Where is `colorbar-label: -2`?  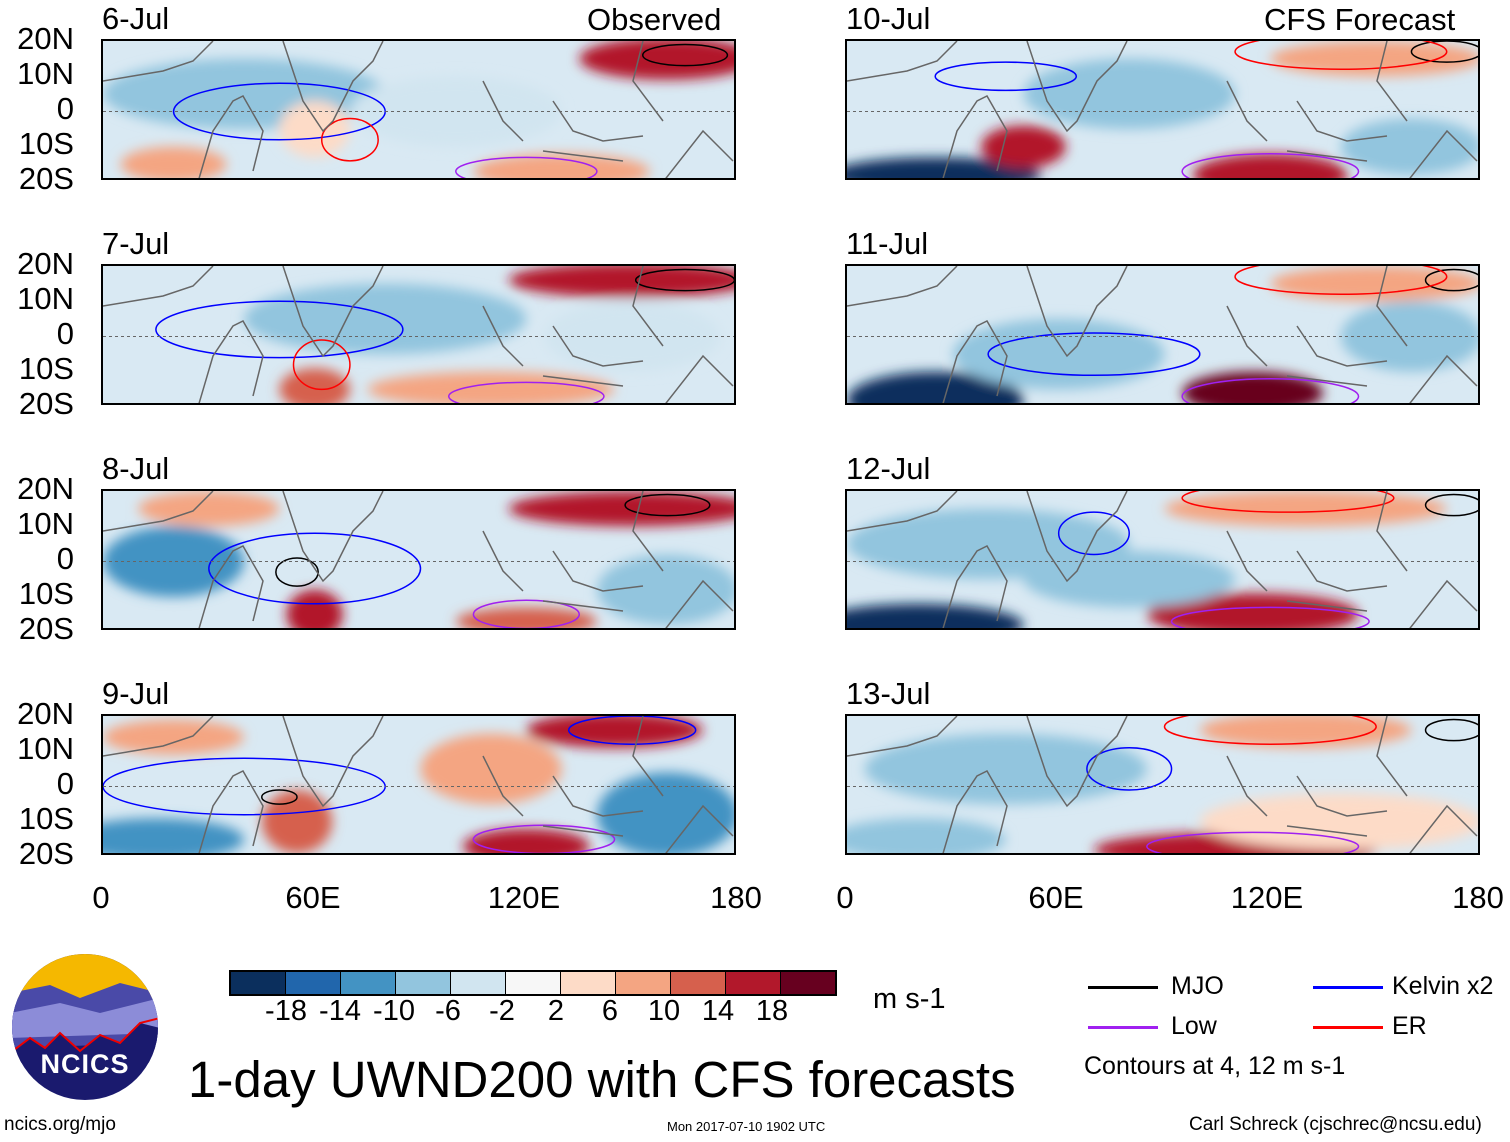
colorbar-label: -2 is located at coordinates (502, 1011).